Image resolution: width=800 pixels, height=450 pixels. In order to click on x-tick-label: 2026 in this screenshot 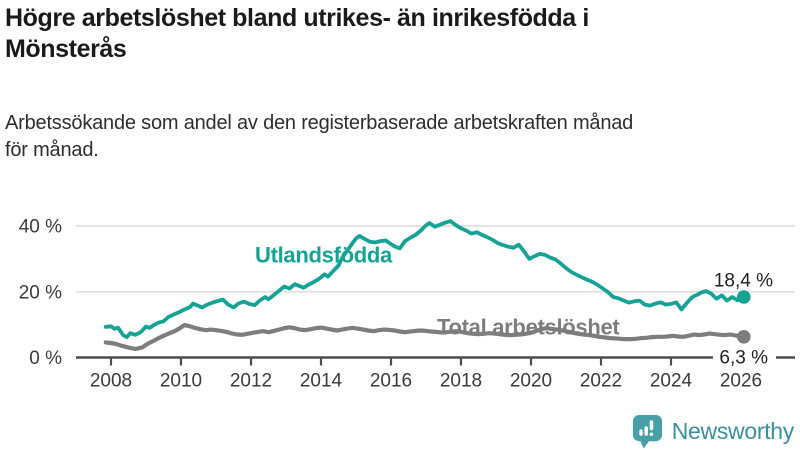, I will do `click(741, 381)`.